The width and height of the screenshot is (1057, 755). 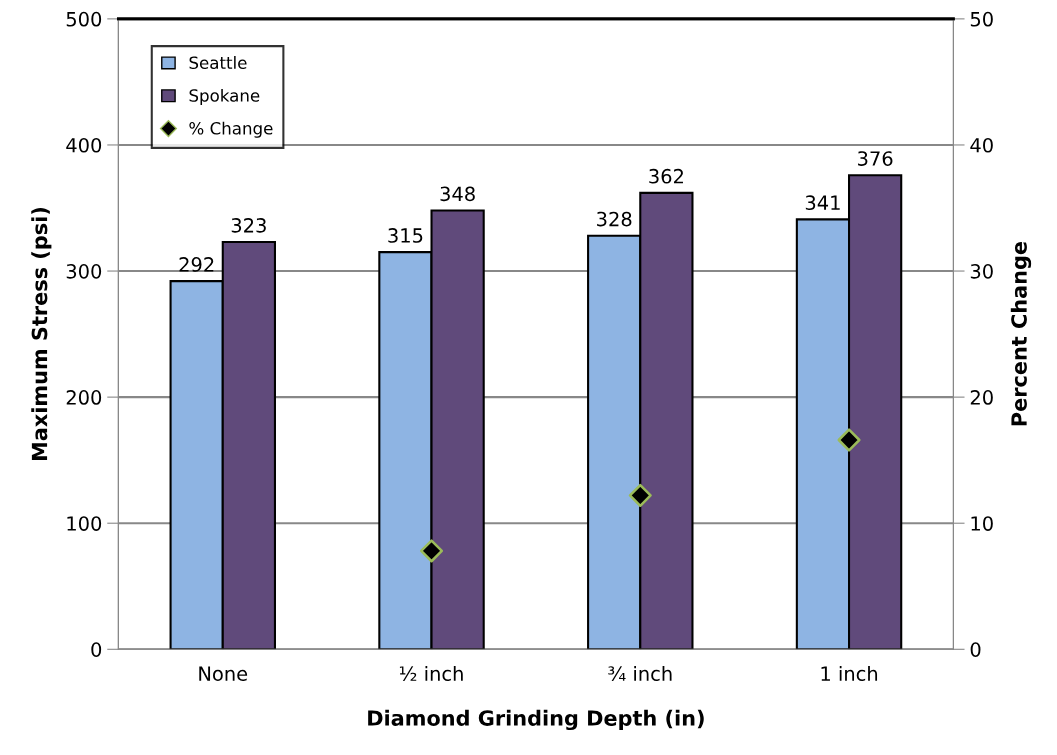 What do you see at coordinates (981, 145) in the screenshot?
I see `y2-tick-label: 40` at bounding box center [981, 145].